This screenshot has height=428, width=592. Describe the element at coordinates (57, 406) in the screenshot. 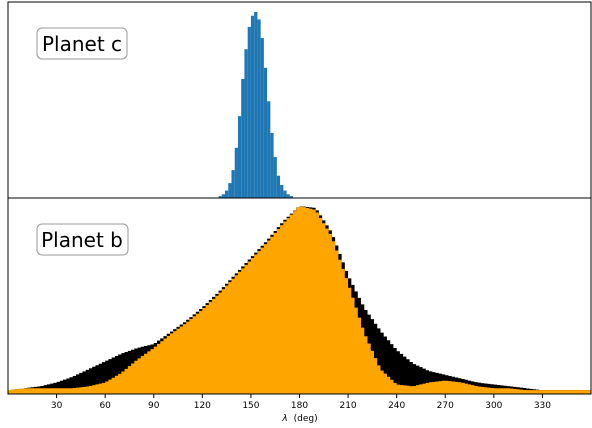

I see `x-tick-label: 30` at that location.